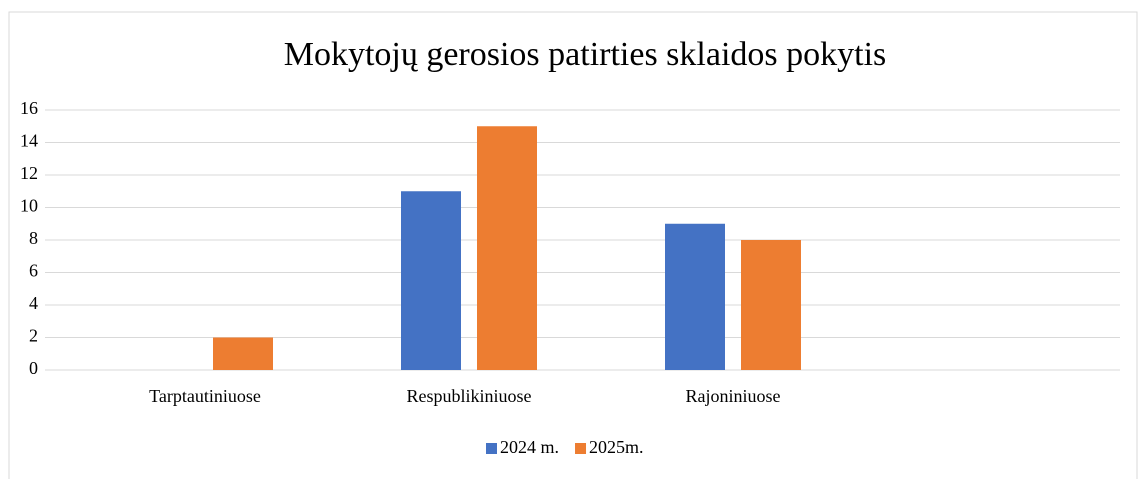 The image size is (1147, 479). Describe the element at coordinates (529, 447) in the screenshot. I see `legend-label: 2024 m.` at that location.